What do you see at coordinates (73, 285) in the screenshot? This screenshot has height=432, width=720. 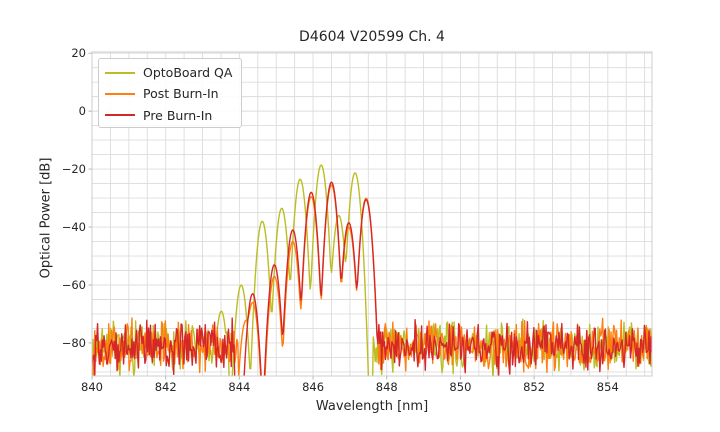 I see `y-tick-label: −60` at bounding box center [73, 285].